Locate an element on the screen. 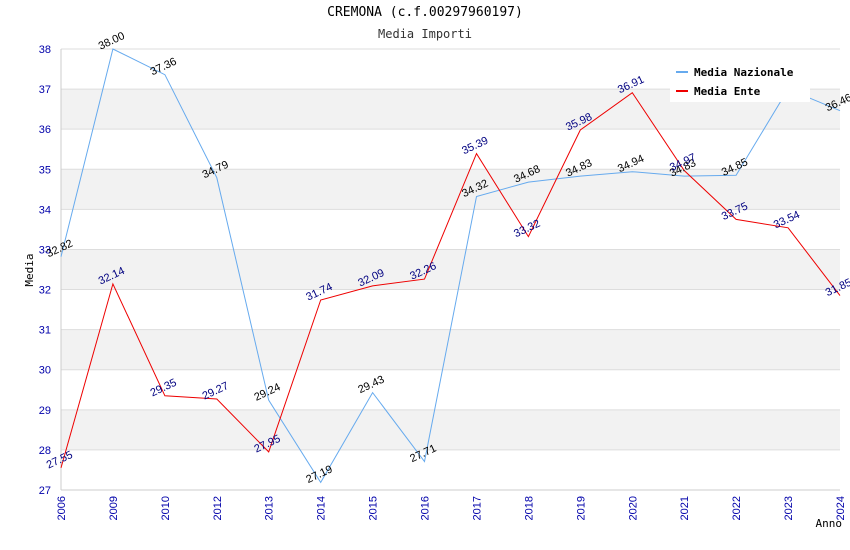 The height and width of the screenshot is (550, 850). x-tick-label: 2018 is located at coordinates (529, 508).